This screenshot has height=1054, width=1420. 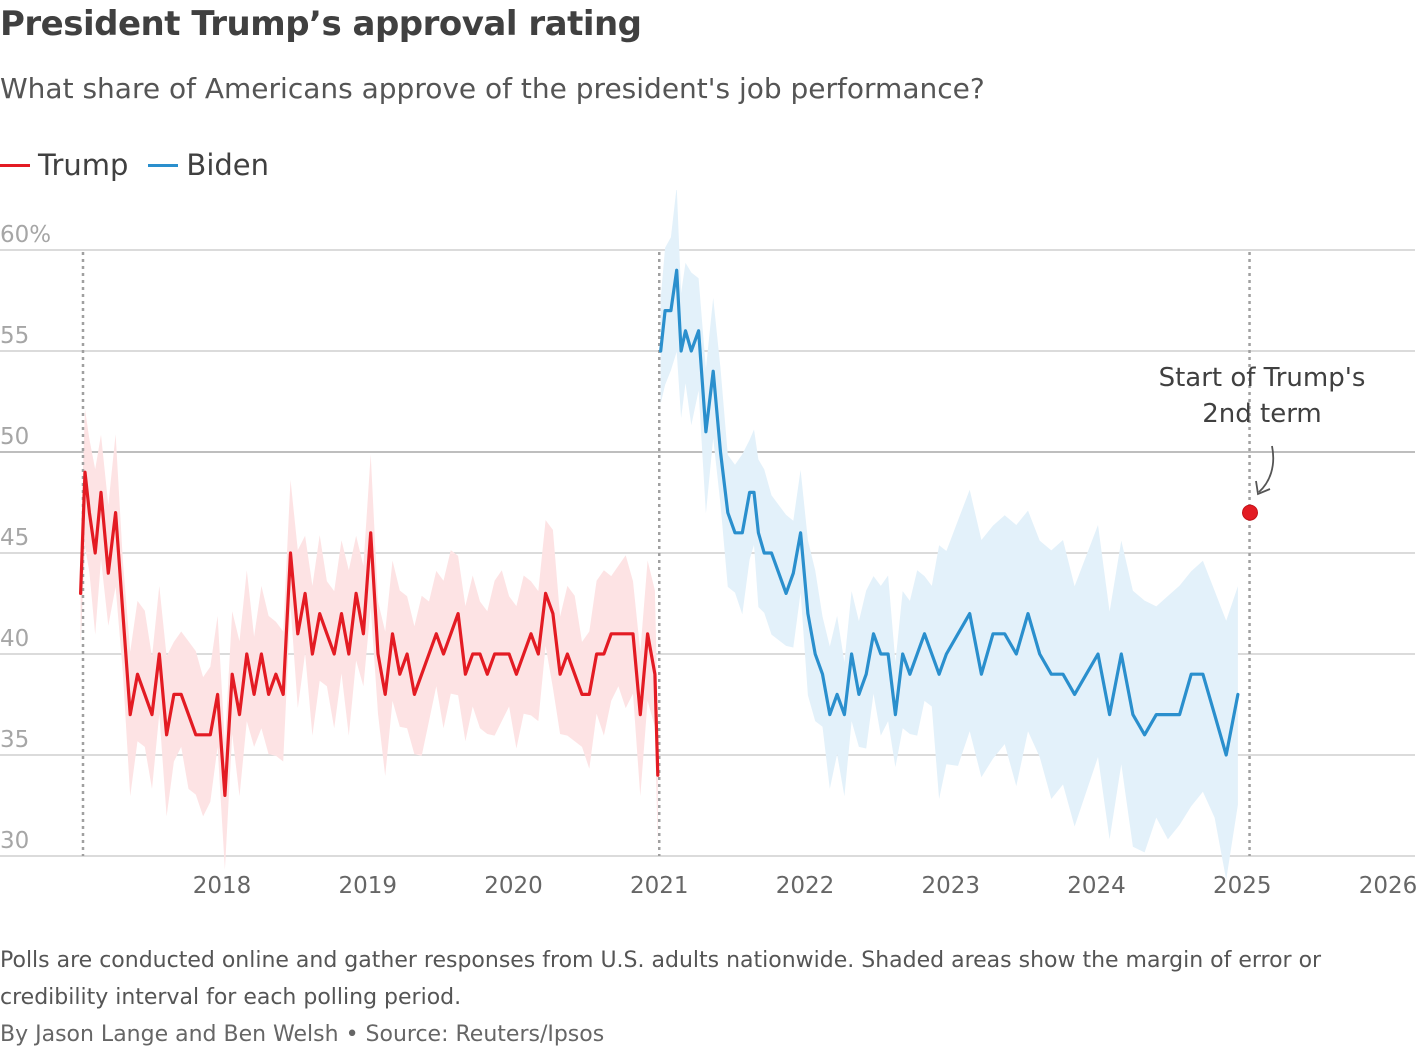 I want to click on annotation: Start of Trump's 2nd term, so click(x=1262, y=429).